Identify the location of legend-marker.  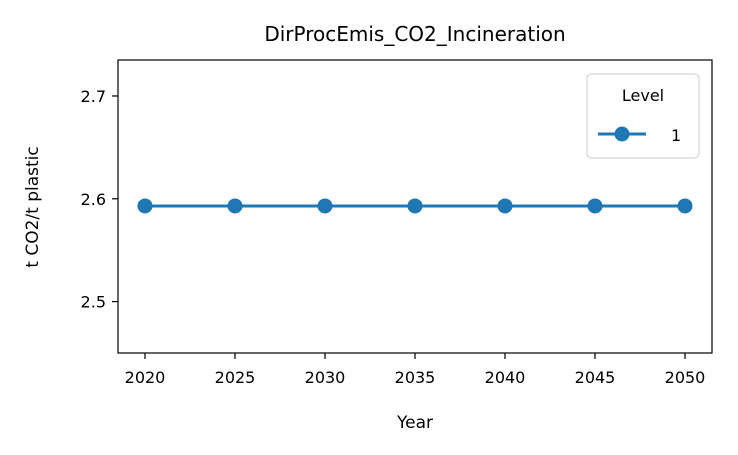
(622, 134).